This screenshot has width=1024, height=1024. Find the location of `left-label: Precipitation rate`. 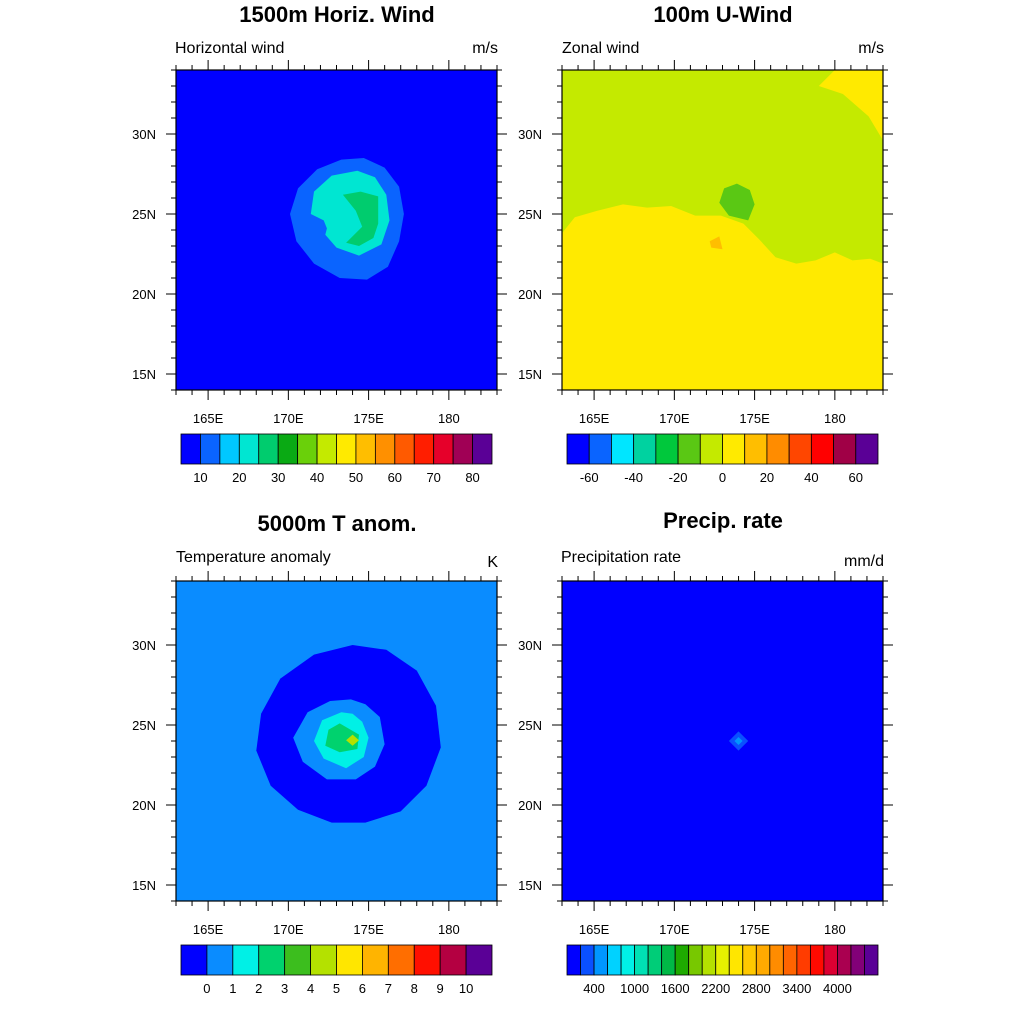

left-label: Precipitation rate is located at coordinates (621, 557).